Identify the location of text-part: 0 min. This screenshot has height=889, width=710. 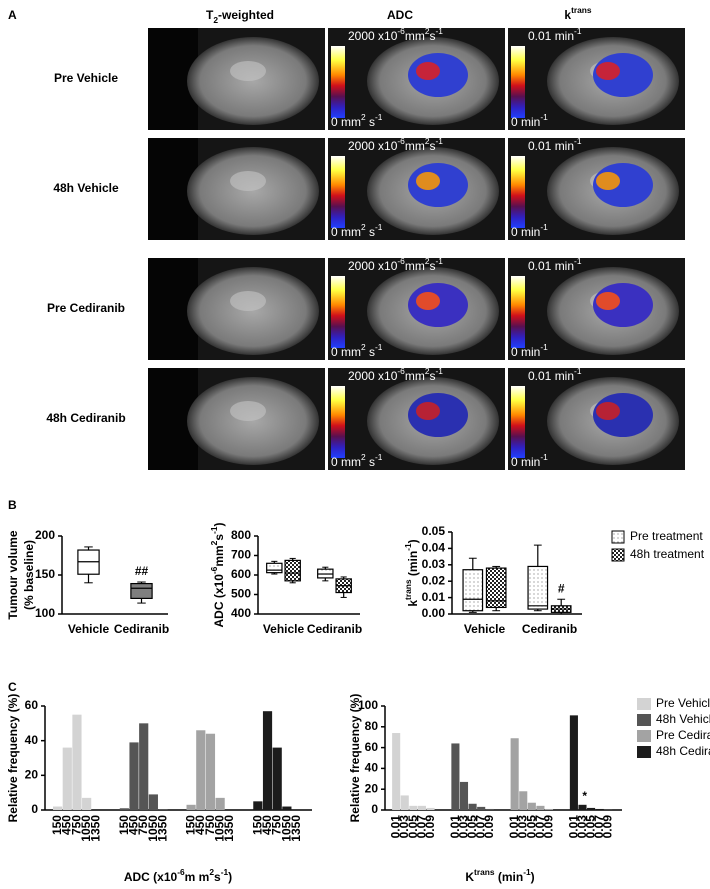
(525, 352).